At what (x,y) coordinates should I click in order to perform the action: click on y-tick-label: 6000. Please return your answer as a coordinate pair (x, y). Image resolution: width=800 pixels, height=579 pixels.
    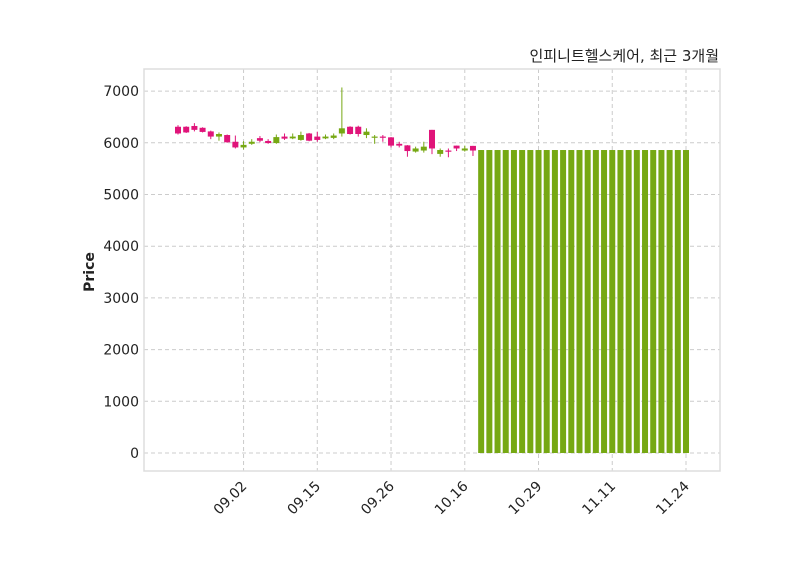
    Looking at the image, I should click on (121, 144).